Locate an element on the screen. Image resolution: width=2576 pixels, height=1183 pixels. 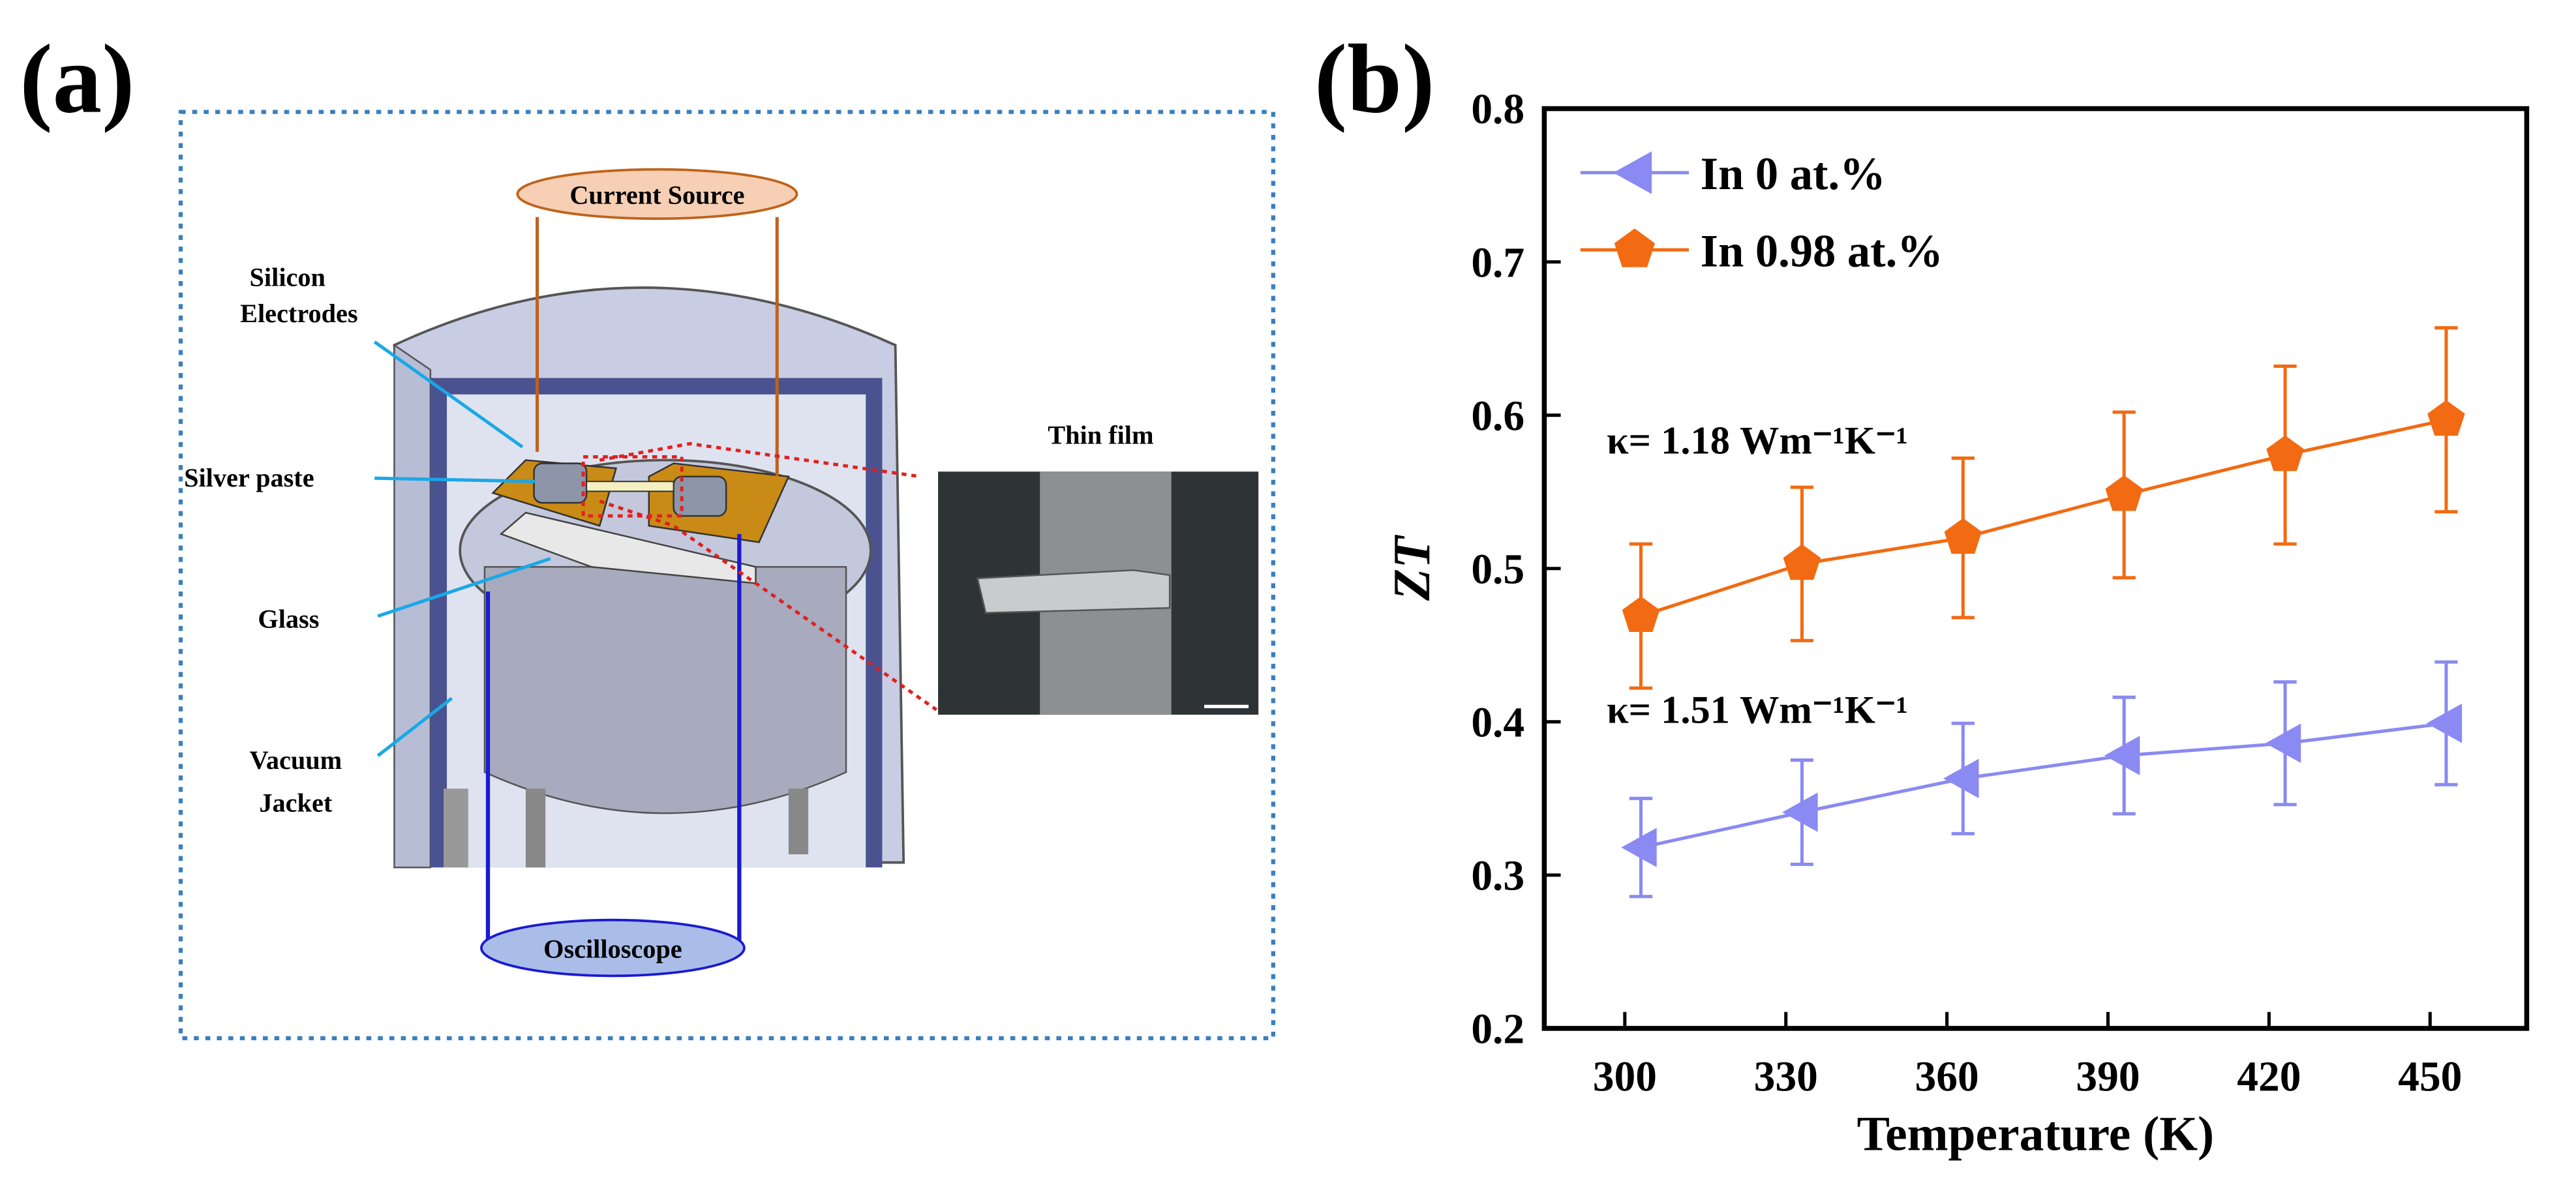
label-line: Jacket is located at coordinates (295, 803).